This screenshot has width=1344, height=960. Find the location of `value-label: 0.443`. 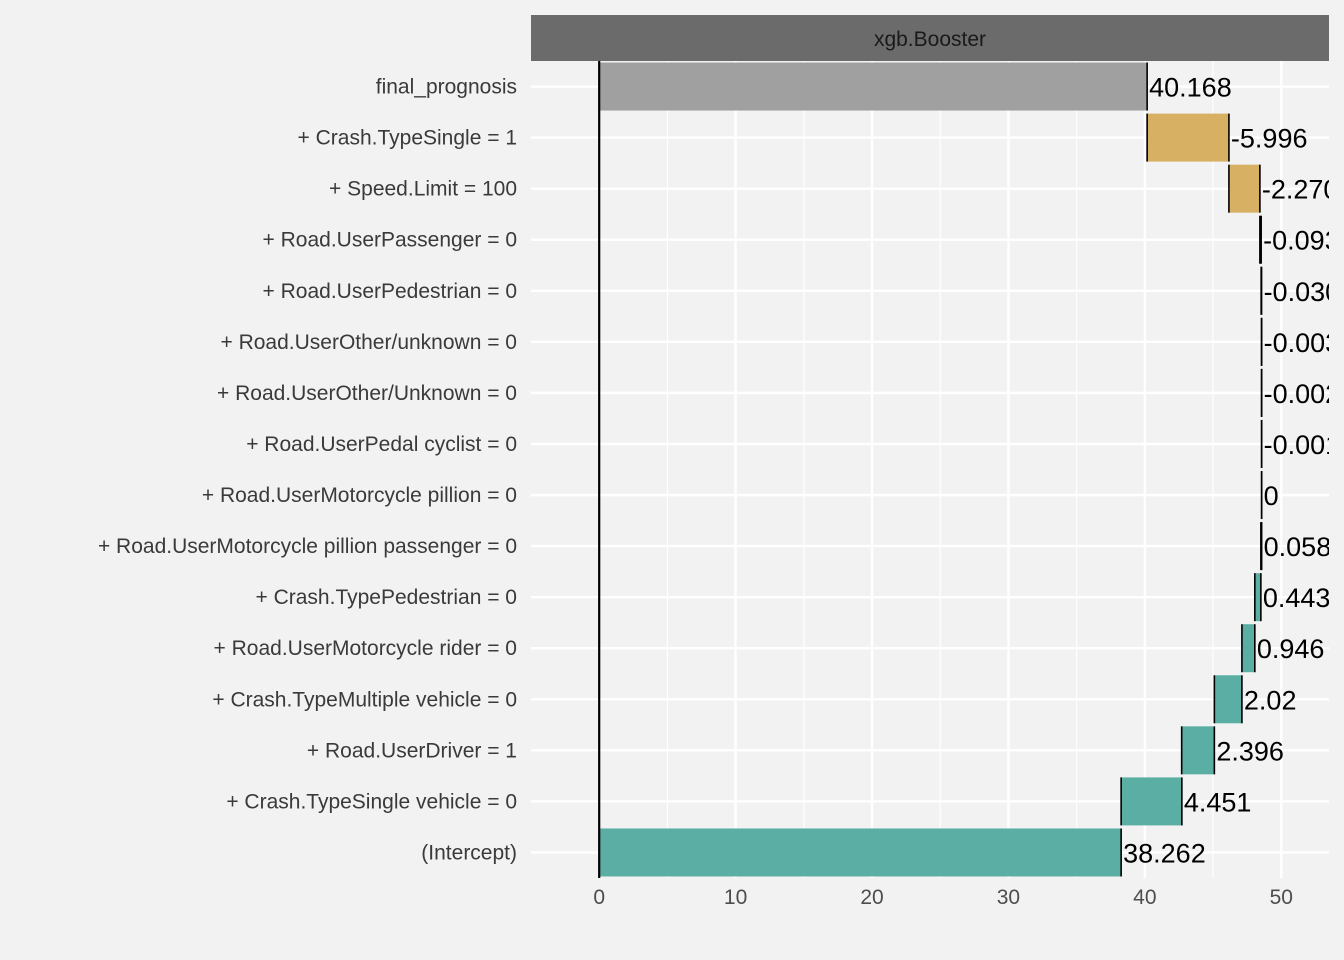

value-label: 0.443 is located at coordinates (1297, 598).